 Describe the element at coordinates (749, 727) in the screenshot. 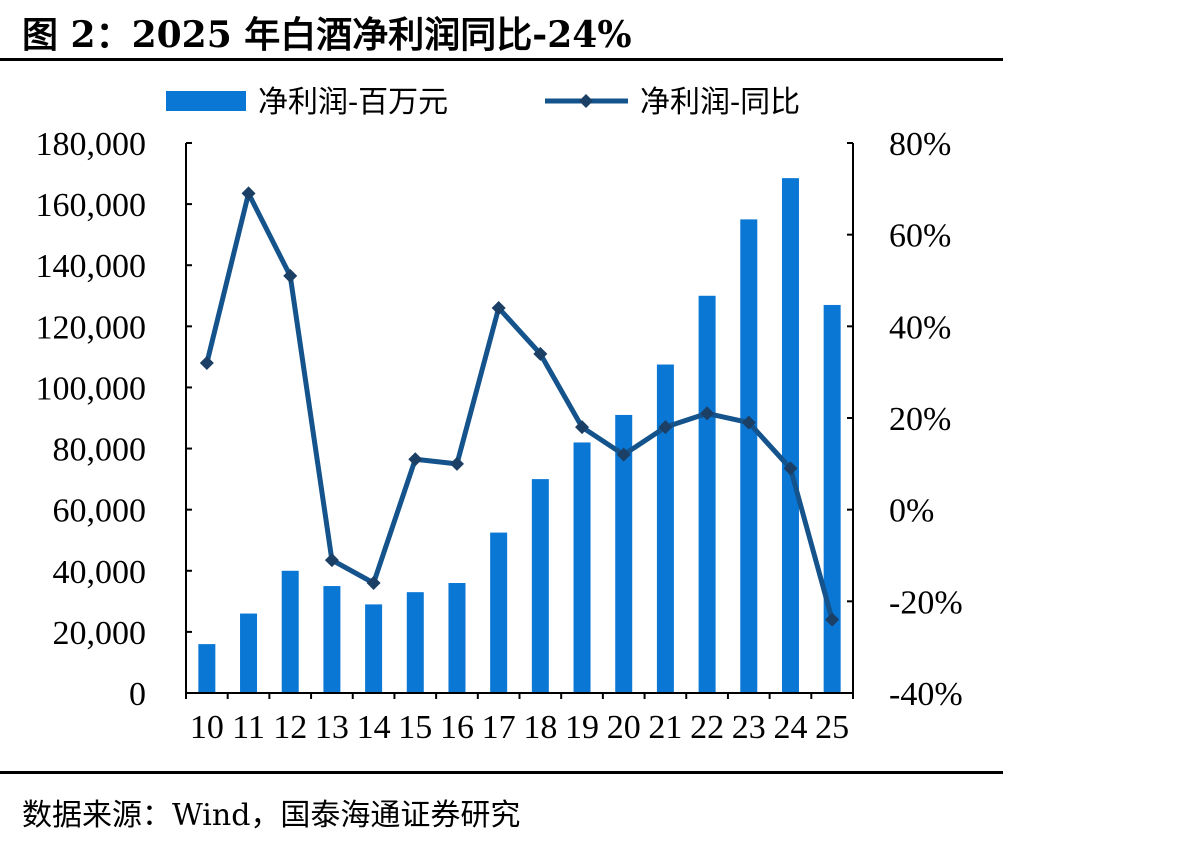

I see `x-tick-label: 23` at that location.